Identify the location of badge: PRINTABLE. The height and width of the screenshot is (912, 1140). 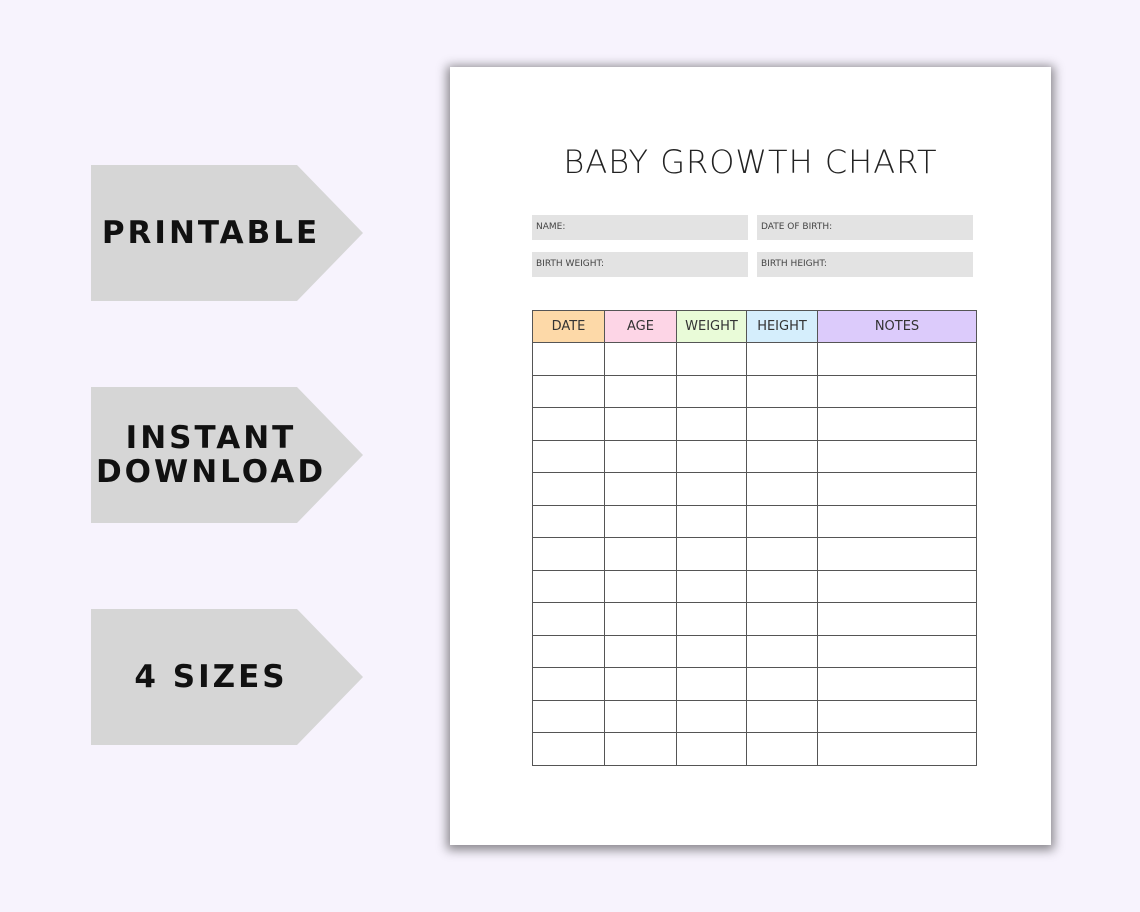
(227, 233).